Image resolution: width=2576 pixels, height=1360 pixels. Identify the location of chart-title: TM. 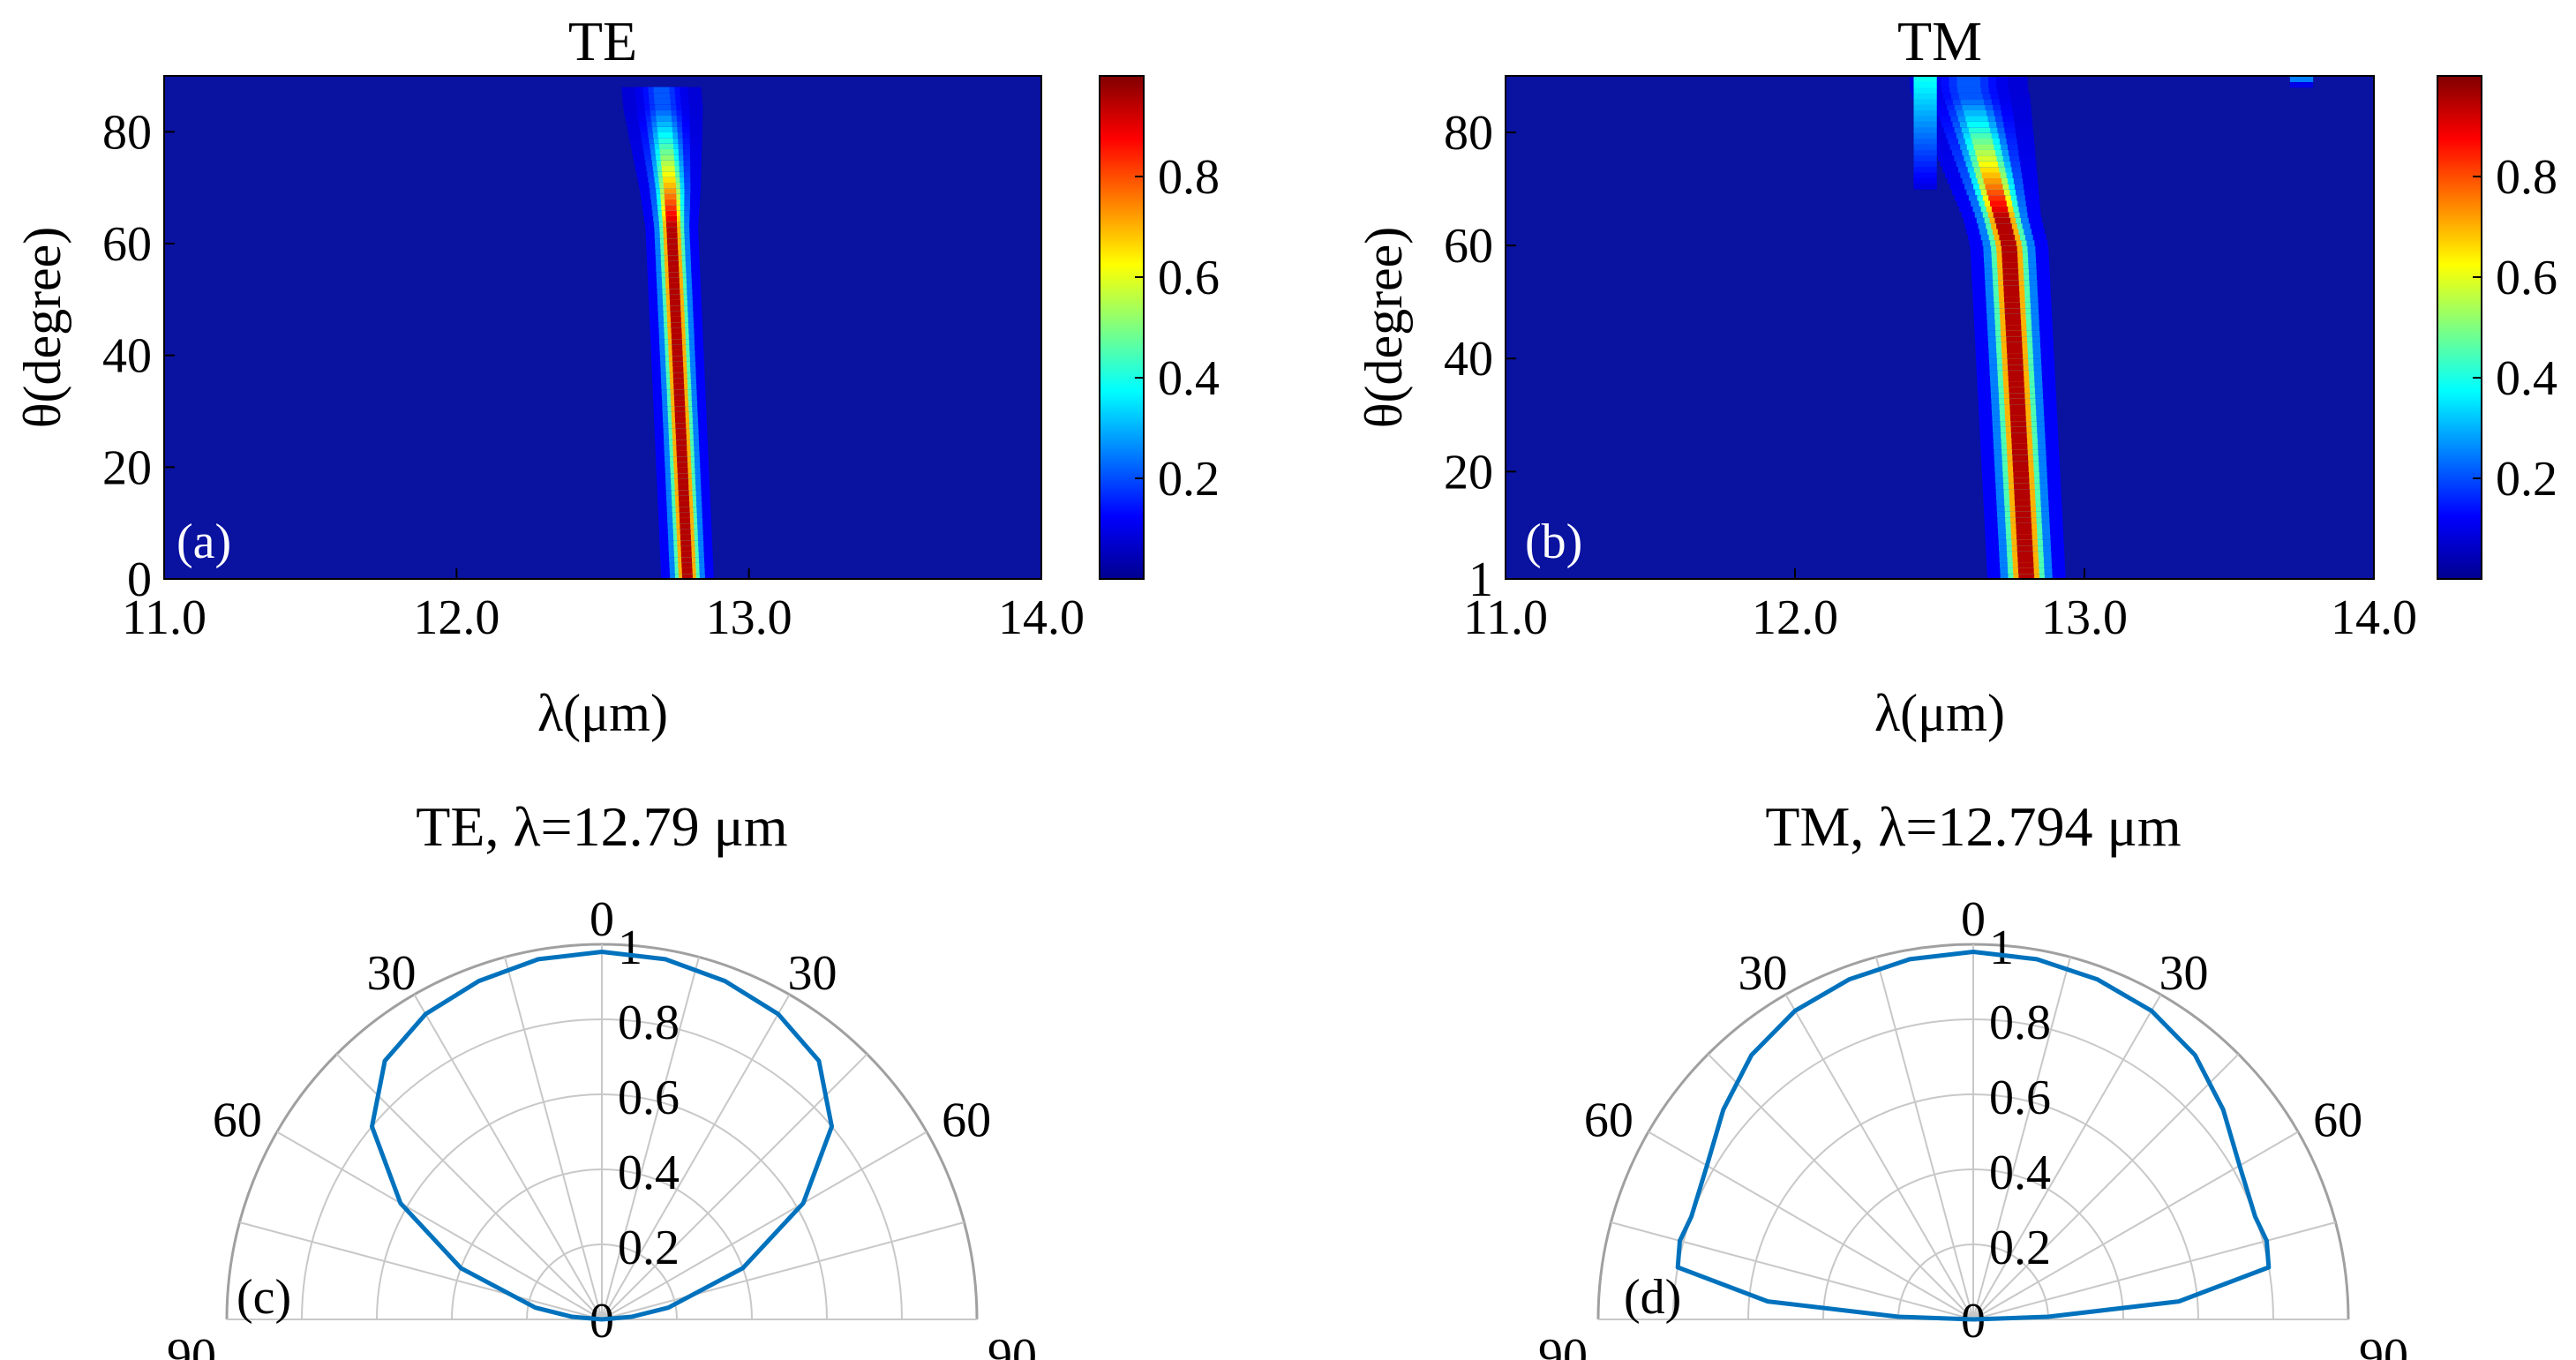
(1939, 41).